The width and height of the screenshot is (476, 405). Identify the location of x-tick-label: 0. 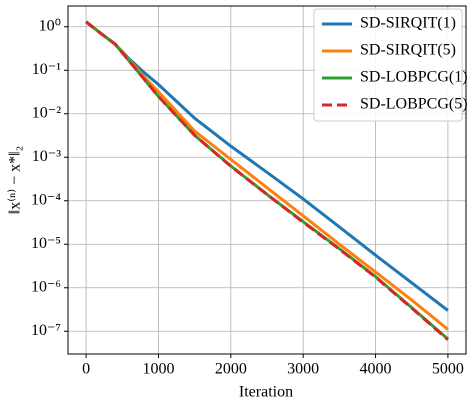
(86, 369).